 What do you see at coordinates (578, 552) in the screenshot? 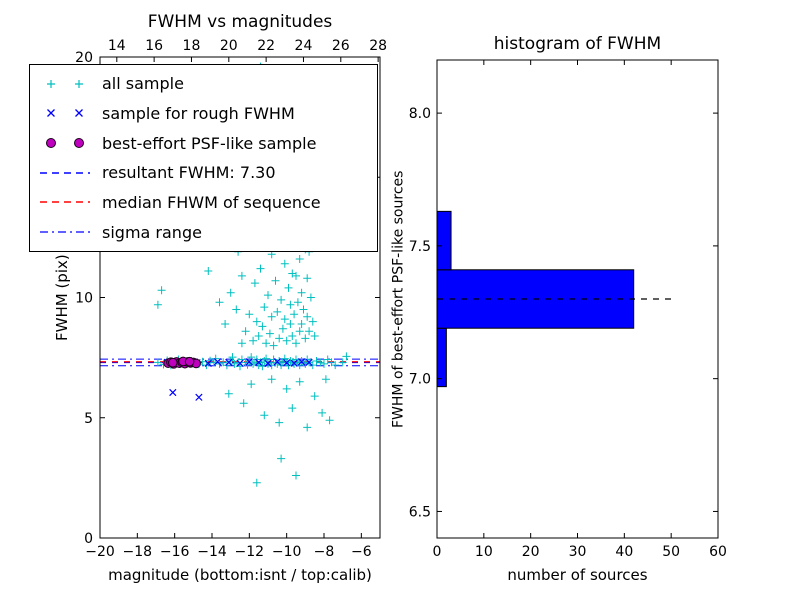
I see `svg-text: 30` at bounding box center [578, 552].